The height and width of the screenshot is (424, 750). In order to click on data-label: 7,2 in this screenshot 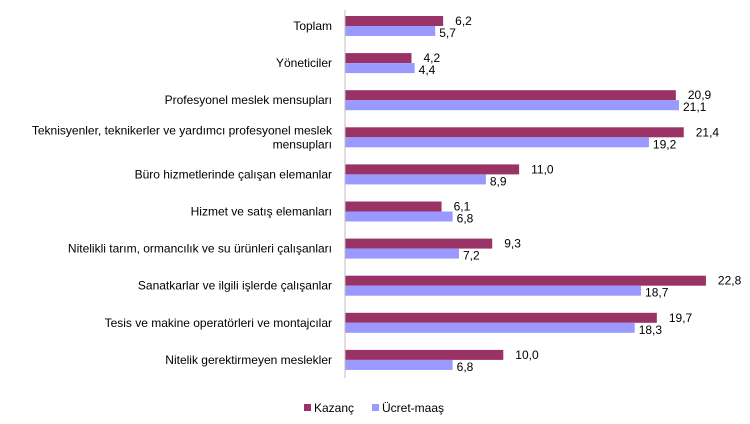, I will do `click(471, 256)`.